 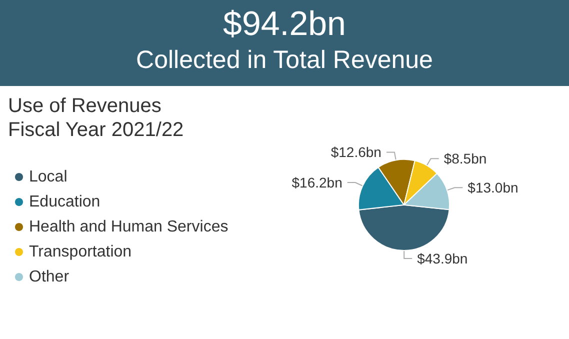 I want to click on legend-label: Health and Human Services, so click(x=128, y=227).